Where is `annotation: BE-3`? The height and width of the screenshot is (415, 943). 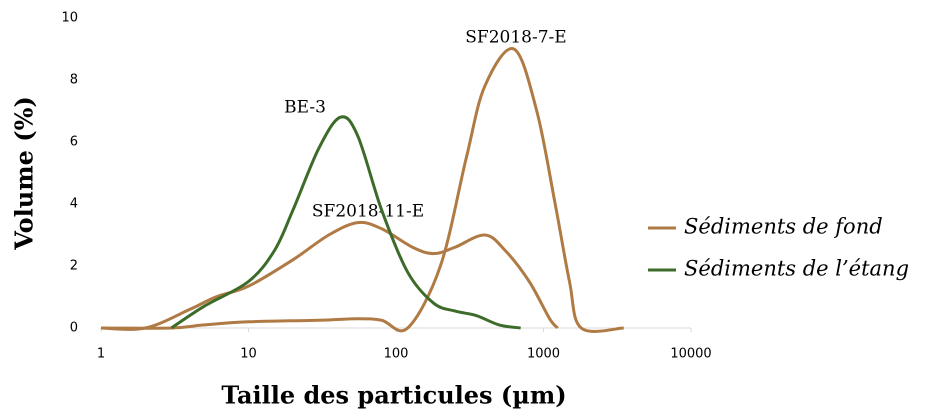 annotation: BE-3 is located at coordinates (305, 108).